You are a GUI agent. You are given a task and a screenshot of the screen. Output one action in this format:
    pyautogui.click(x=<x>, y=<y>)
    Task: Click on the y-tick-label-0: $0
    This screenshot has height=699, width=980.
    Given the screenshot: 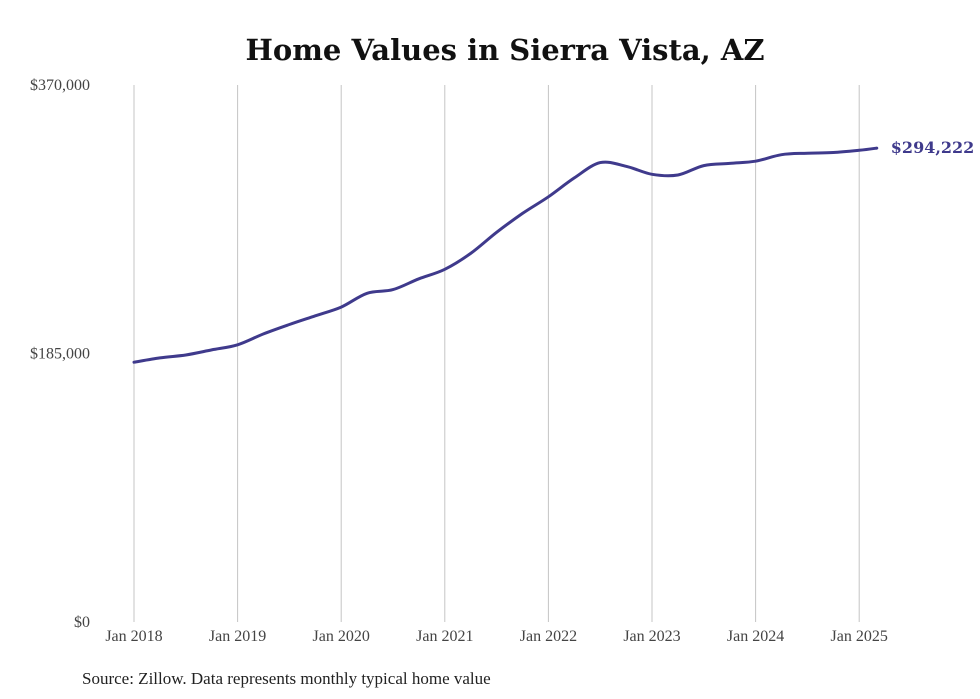 What is the action you would take?
    pyautogui.click(x=82, y=622)
    